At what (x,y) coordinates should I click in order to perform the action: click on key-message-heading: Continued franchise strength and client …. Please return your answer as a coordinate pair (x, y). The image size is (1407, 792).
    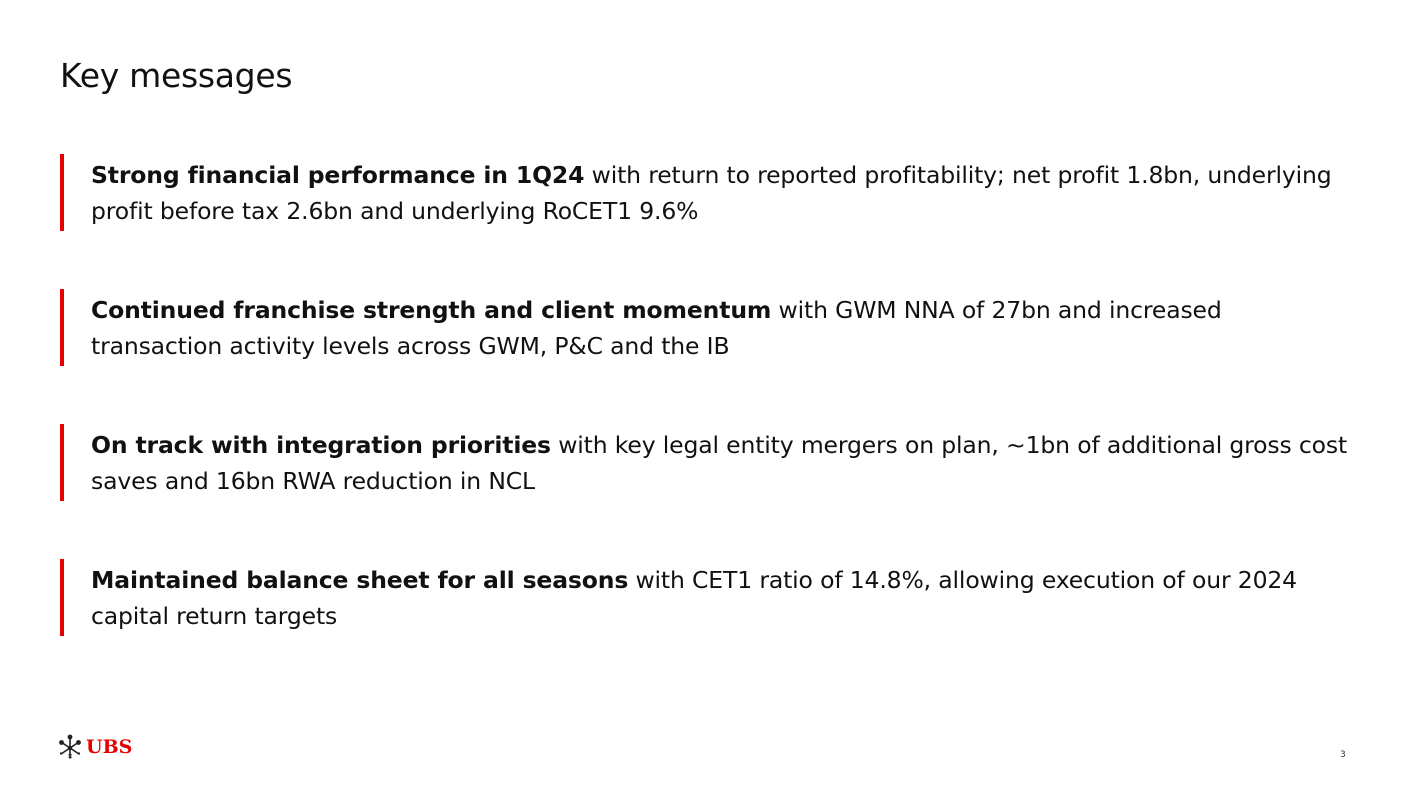
    Looking at the image, I should click on (431, 310).